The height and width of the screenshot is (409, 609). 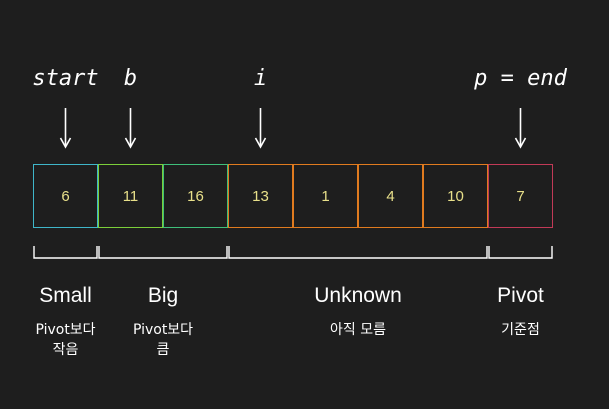 What do you see at coordinates (195, 196) in the screenshot?
I see `array-cell: 16` at bounding box center [195, 196].